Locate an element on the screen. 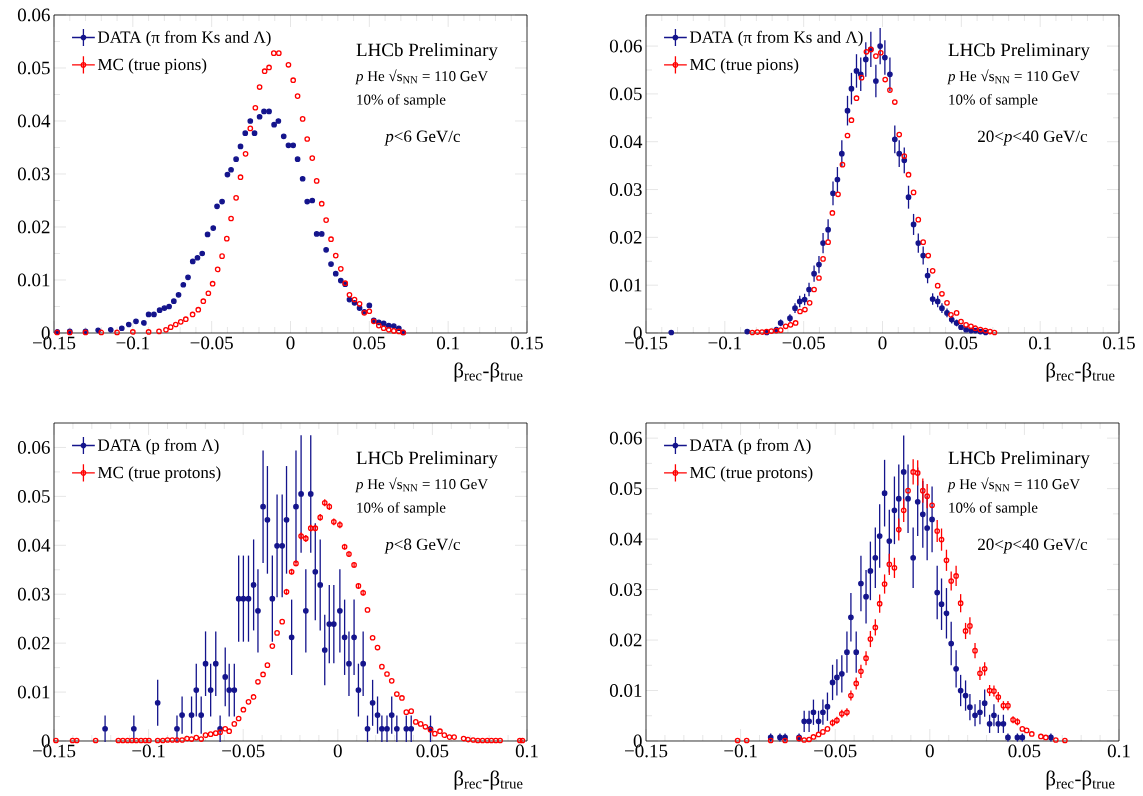 Image resolution: width=1143 pixels, height=796 pixels. annotation: p<8 GeV/c is located at coordinates (422, 546).